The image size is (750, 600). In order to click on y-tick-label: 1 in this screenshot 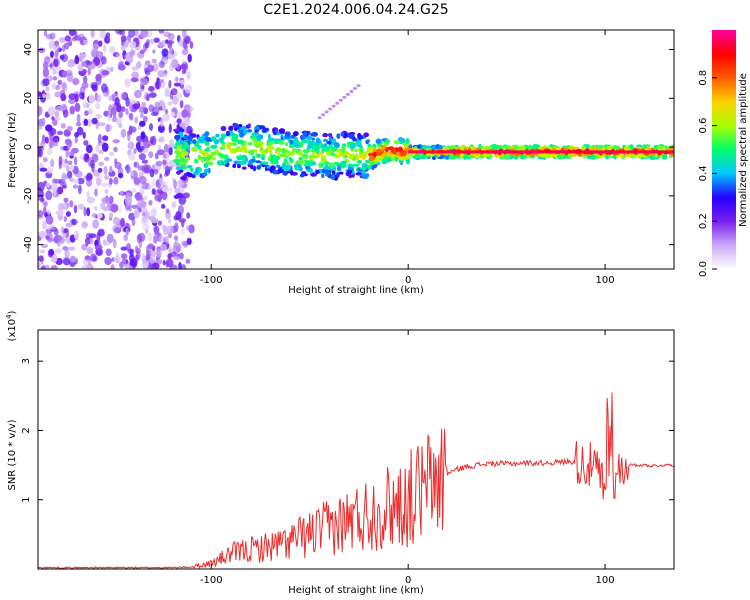, I will do `click(26, 500)`.